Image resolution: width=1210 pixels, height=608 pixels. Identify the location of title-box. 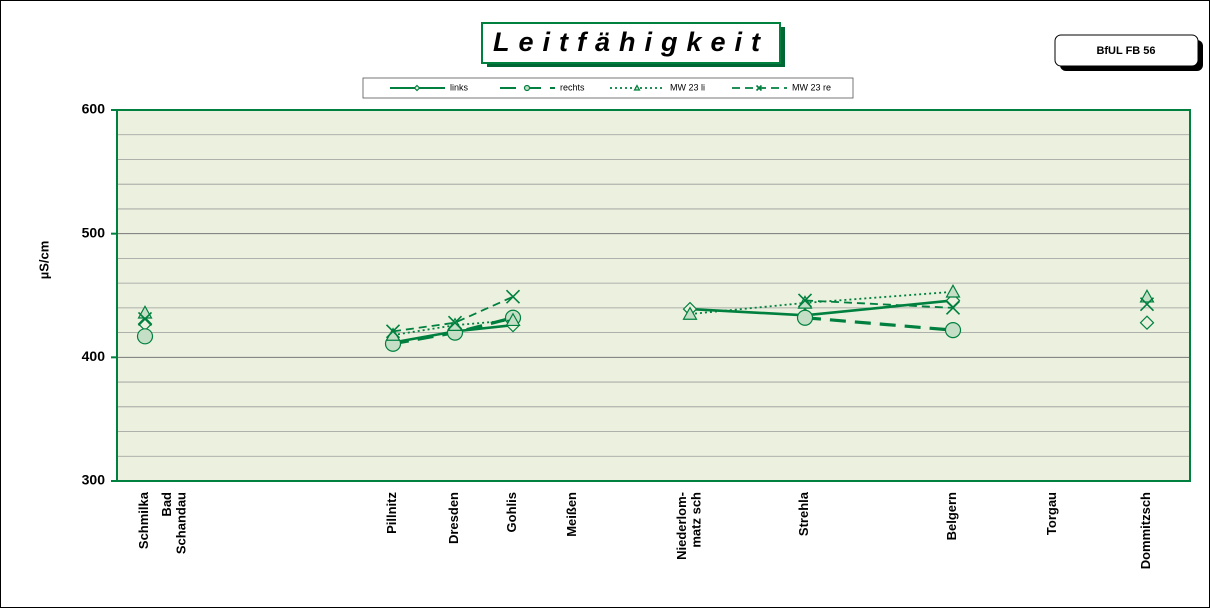
(631, 43).